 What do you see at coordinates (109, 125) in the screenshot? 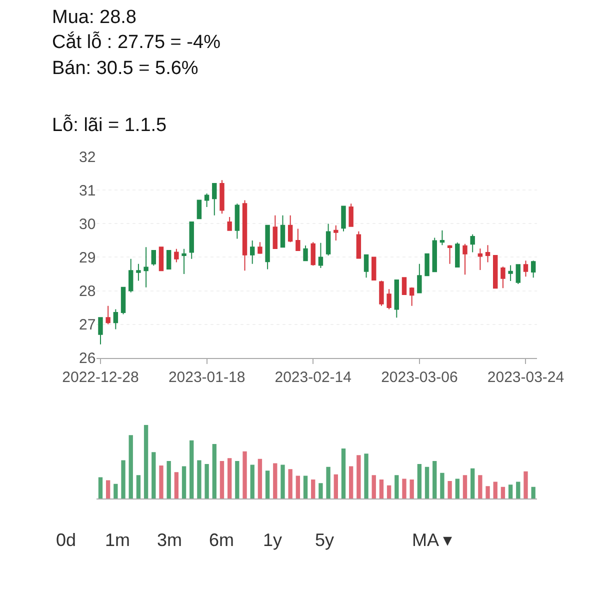
I see `text: Lỗ: lãi = 1.1.5` at bounding box center [109, 125].